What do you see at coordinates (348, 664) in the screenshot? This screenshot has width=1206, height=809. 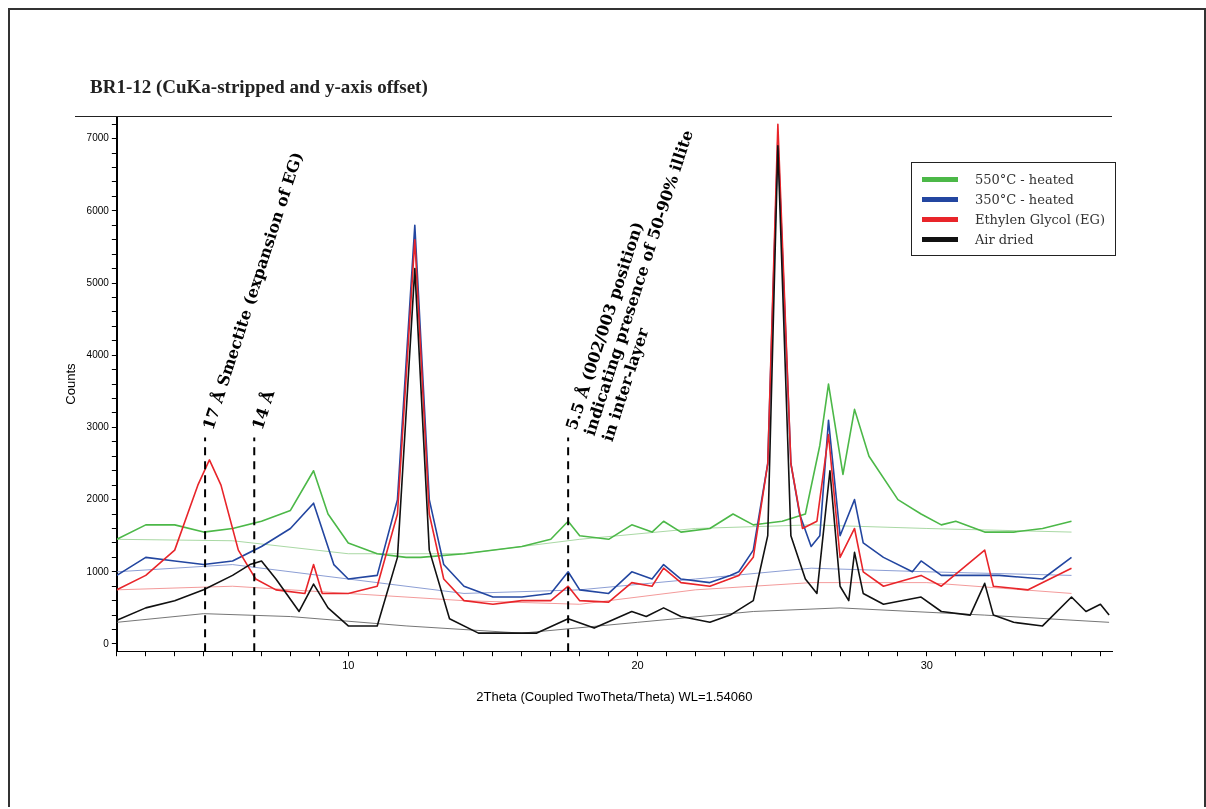 I see `x-tick-label: 10` at bounding box center [348, 664].